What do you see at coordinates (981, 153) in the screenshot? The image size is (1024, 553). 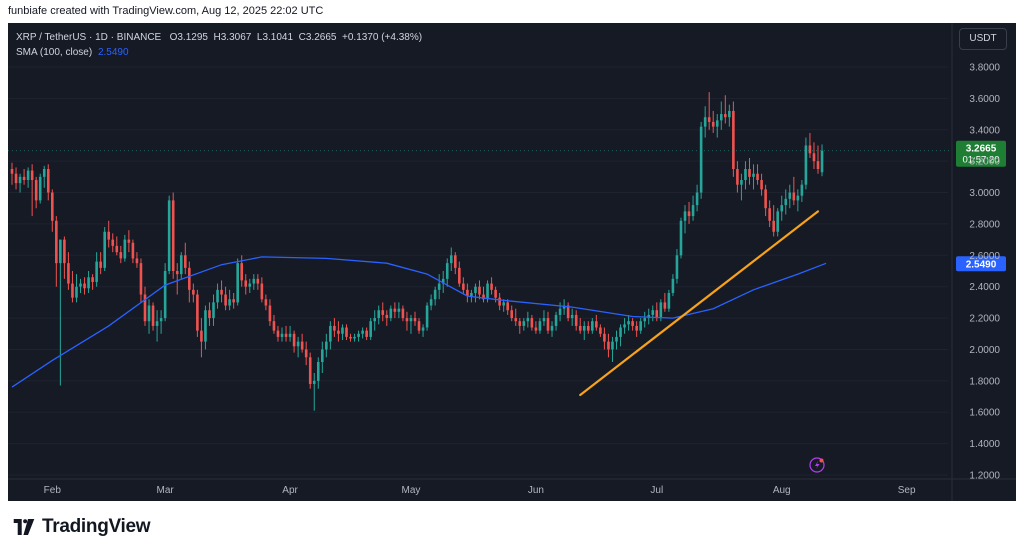 I see `last-price-badge` at bounding box center [981, 153].